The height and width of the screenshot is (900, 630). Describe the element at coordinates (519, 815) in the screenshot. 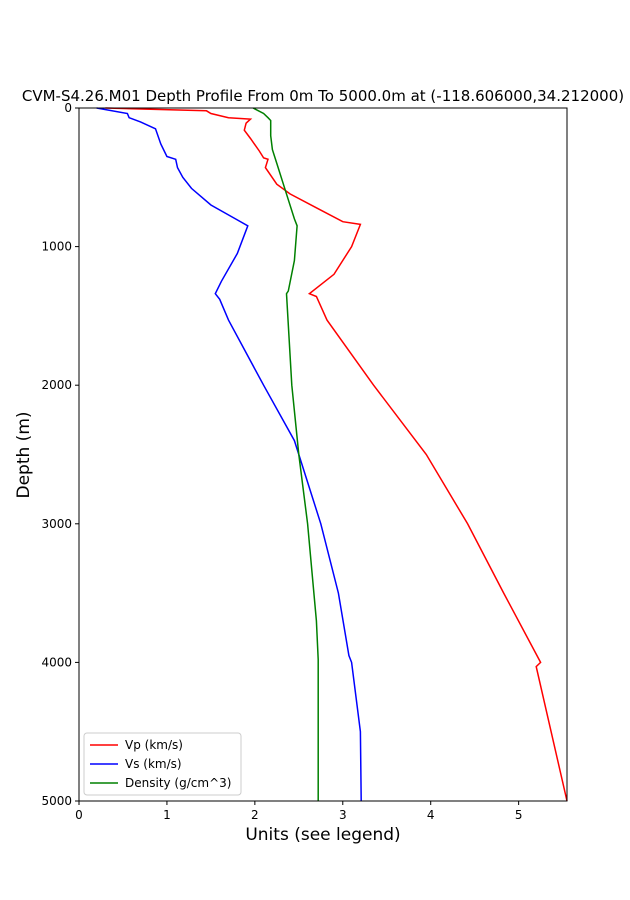

I see `x-tick-label: 5` at that location.